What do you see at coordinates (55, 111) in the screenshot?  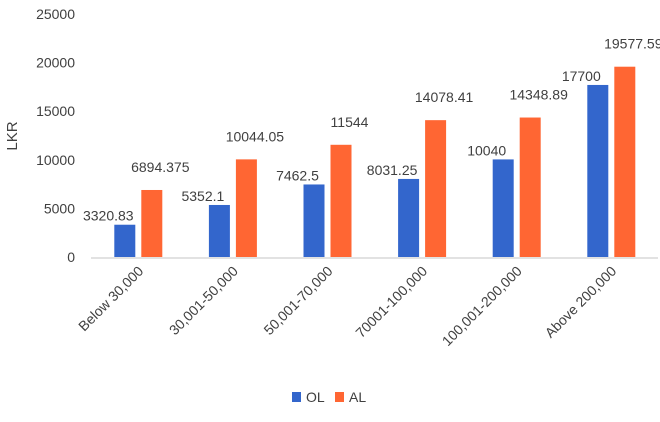 I see `y-tick-label: 15000` at bounding box center [55, 111].